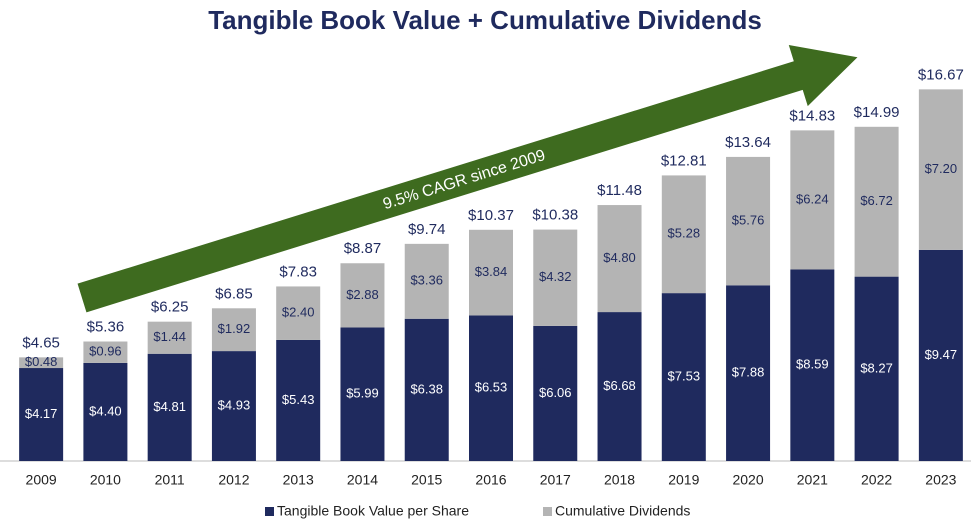  Describe the element at coordinates (555, 215) in the screenshot. I see `total-label: $10.38` at that location.